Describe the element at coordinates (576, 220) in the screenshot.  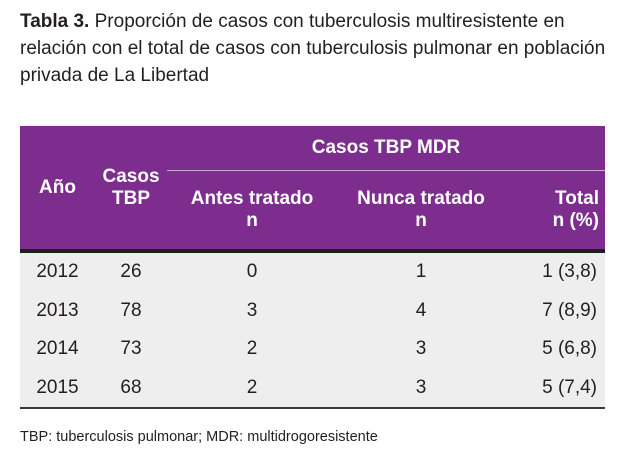
I see `header-total-line2: n (%)` at that location.